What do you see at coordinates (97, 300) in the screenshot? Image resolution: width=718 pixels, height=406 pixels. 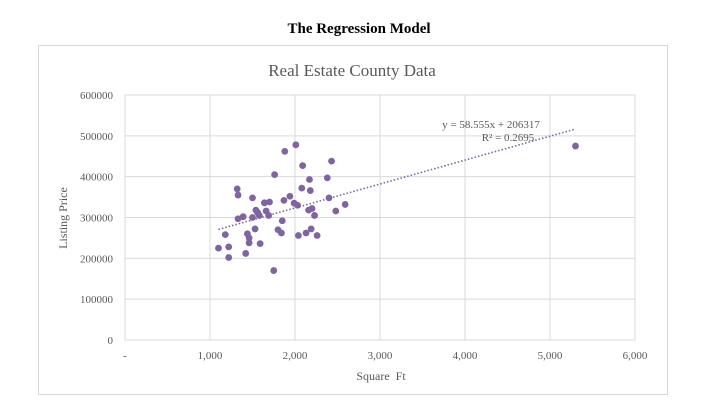 I see `y-tick-label: 100000` at bounding box center [97, 300].